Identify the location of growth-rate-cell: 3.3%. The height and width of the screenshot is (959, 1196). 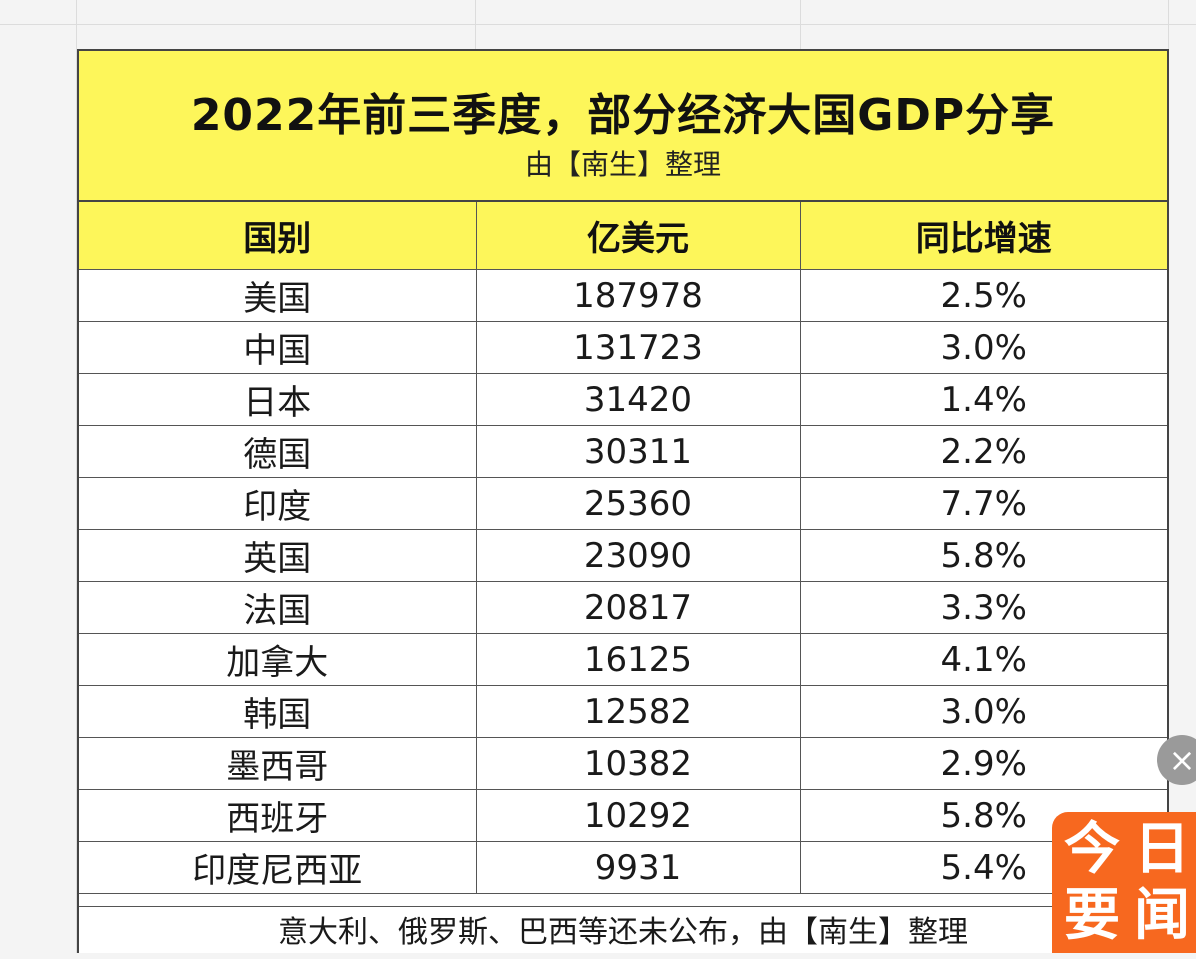
(983, 607).